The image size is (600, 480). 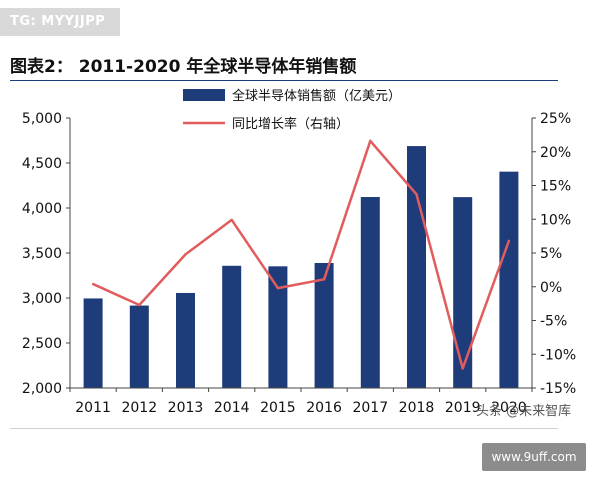 What do you see at coordinates (553, 322) in the screenshot?
I see `y-right-tick-label: -5%` at bounding box center [553, 322].